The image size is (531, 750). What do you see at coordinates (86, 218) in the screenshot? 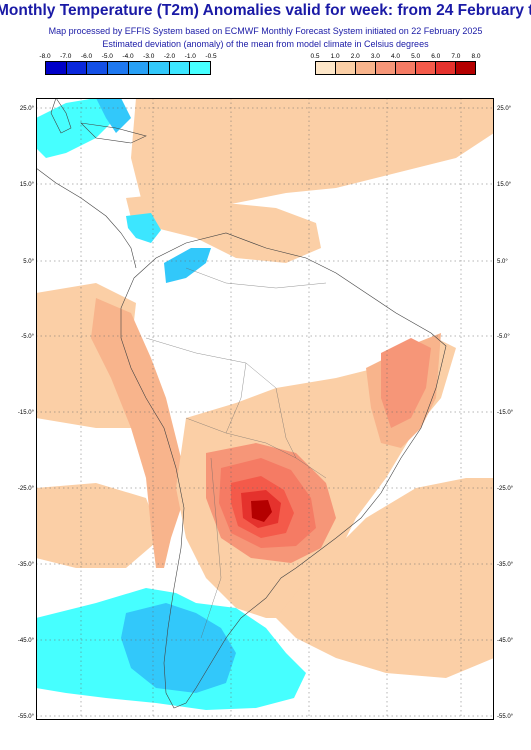
I see `central-america-coastline` at bounding box center [86, 218].